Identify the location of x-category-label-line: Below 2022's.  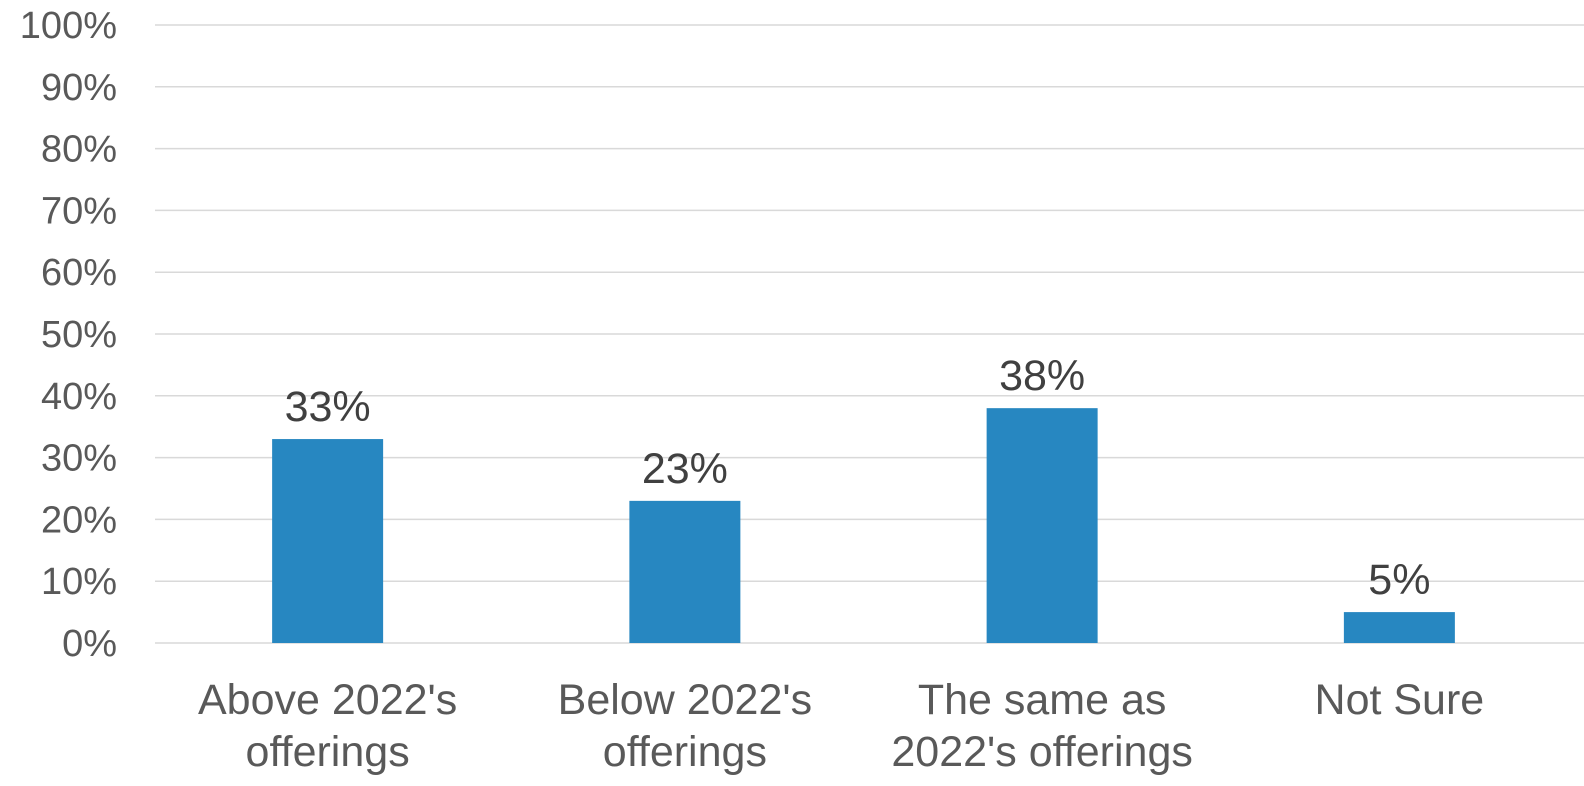
(685, 700).